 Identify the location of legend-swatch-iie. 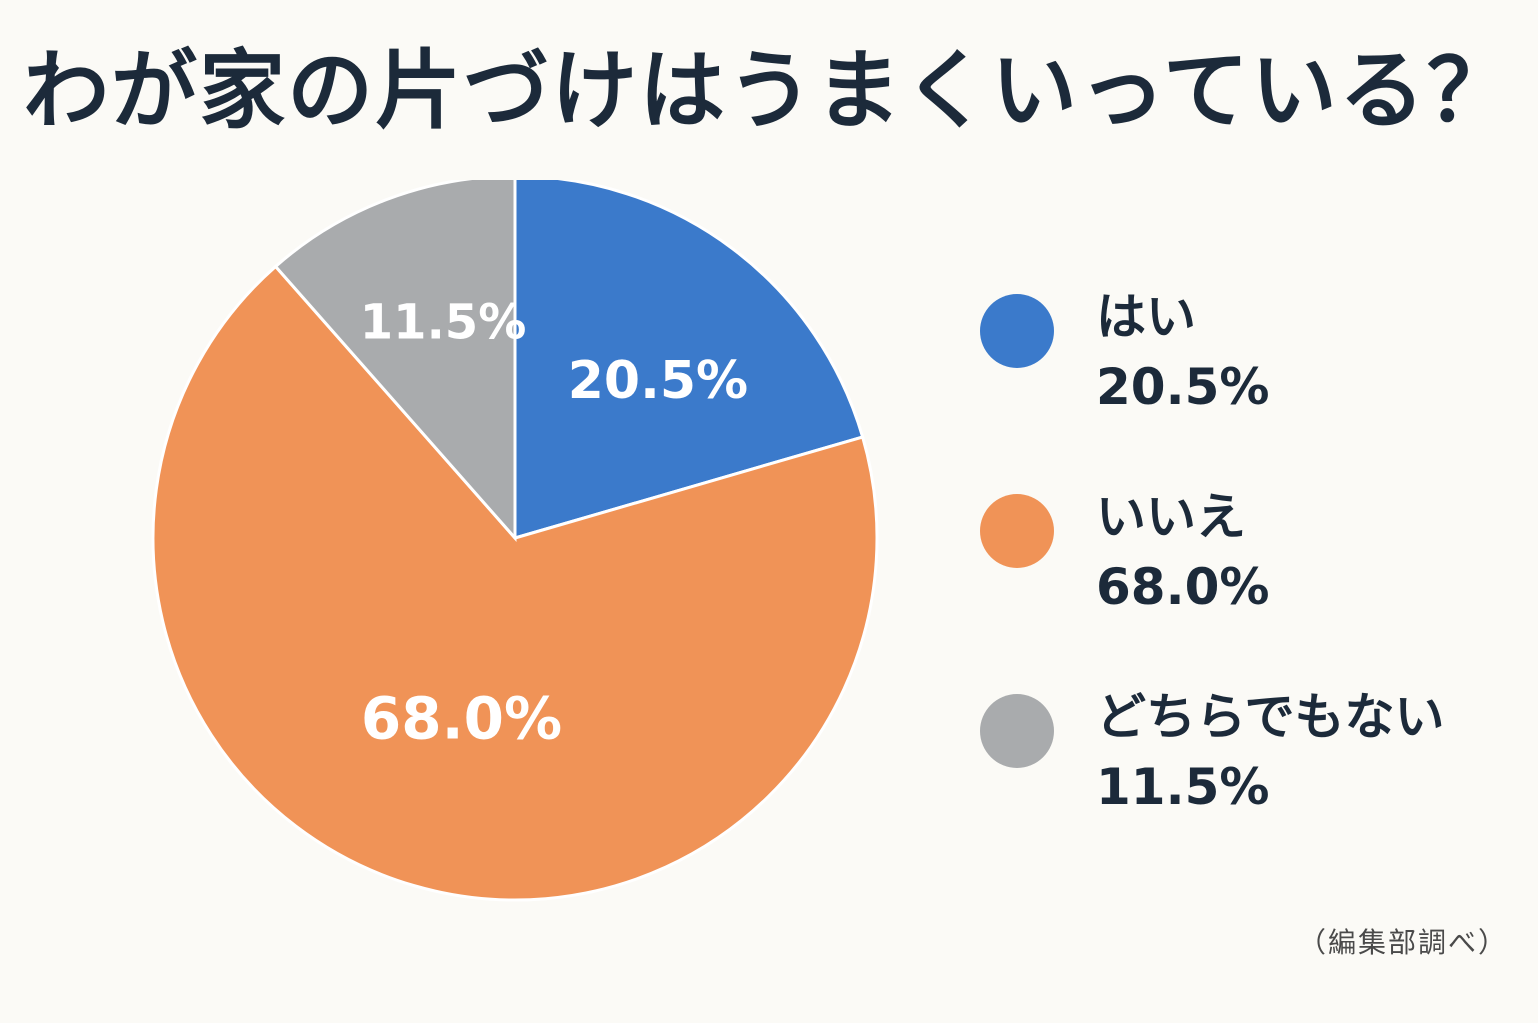
(1017, 531).